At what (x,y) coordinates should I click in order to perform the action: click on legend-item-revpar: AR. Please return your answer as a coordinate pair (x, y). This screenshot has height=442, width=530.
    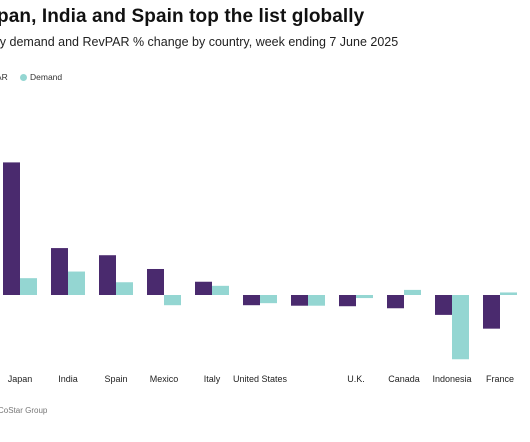
    Looking at the image, I should click on (4, 77).